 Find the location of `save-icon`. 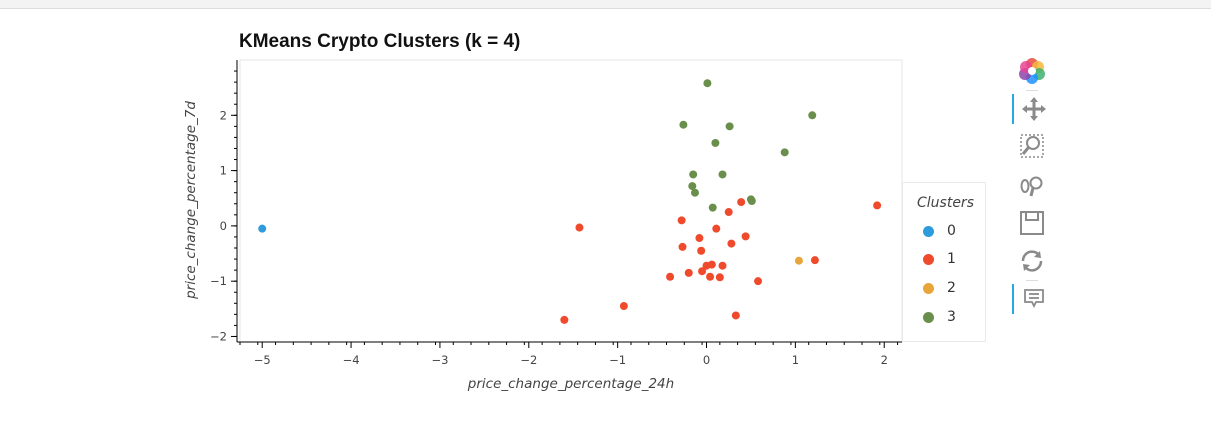

save-icon is located at coordinates (1032, 223).